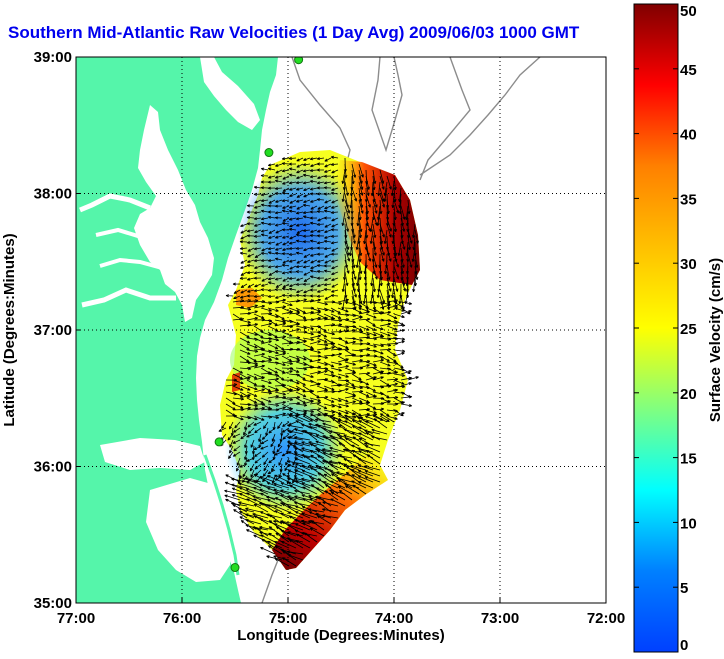 This screenshot has width=724, height=659. What do you see at coordinates (715, 340) in the screenshot?
I see `colorbar-label: Surface Velocity (cm/s)` at bounding box center [715, 340].